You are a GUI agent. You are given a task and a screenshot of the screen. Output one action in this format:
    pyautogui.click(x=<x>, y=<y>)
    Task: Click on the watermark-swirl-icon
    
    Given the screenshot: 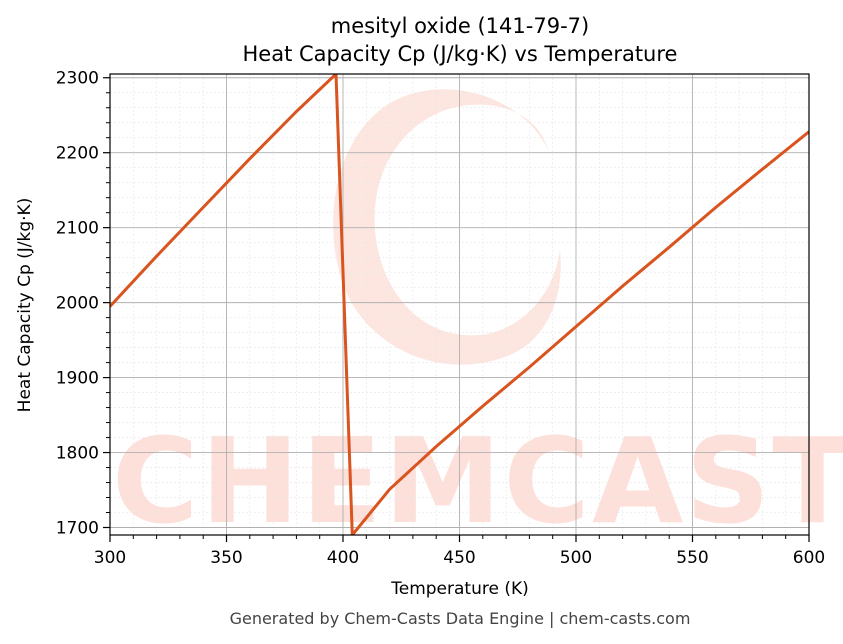 What is the action you would take?
    pyautogui.click(x=447, y=227)
    